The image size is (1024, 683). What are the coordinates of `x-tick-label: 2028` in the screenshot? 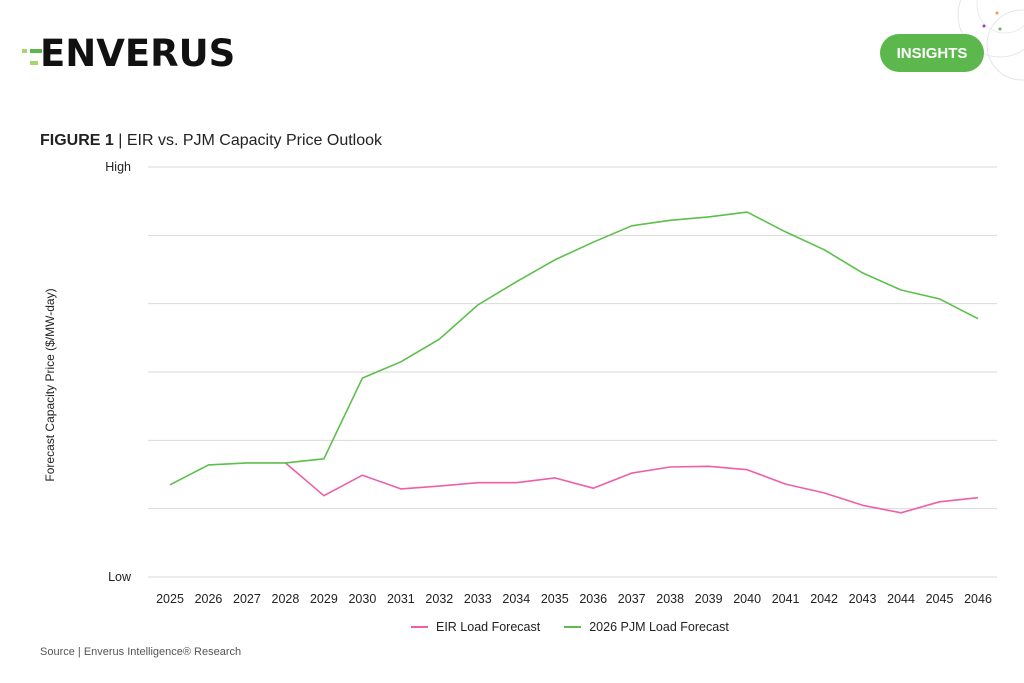 It's located at (286, 599).